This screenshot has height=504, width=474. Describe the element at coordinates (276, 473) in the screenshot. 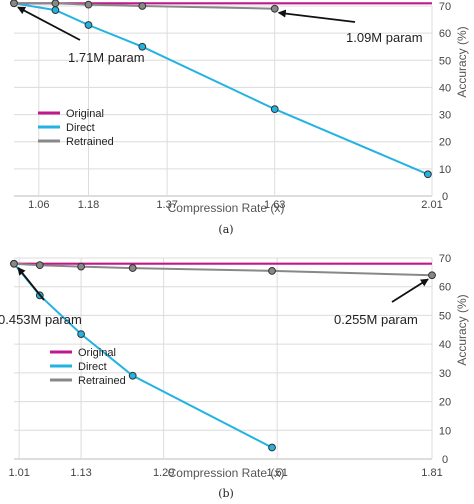

I see `x-tick-label: 1.51` at that location.